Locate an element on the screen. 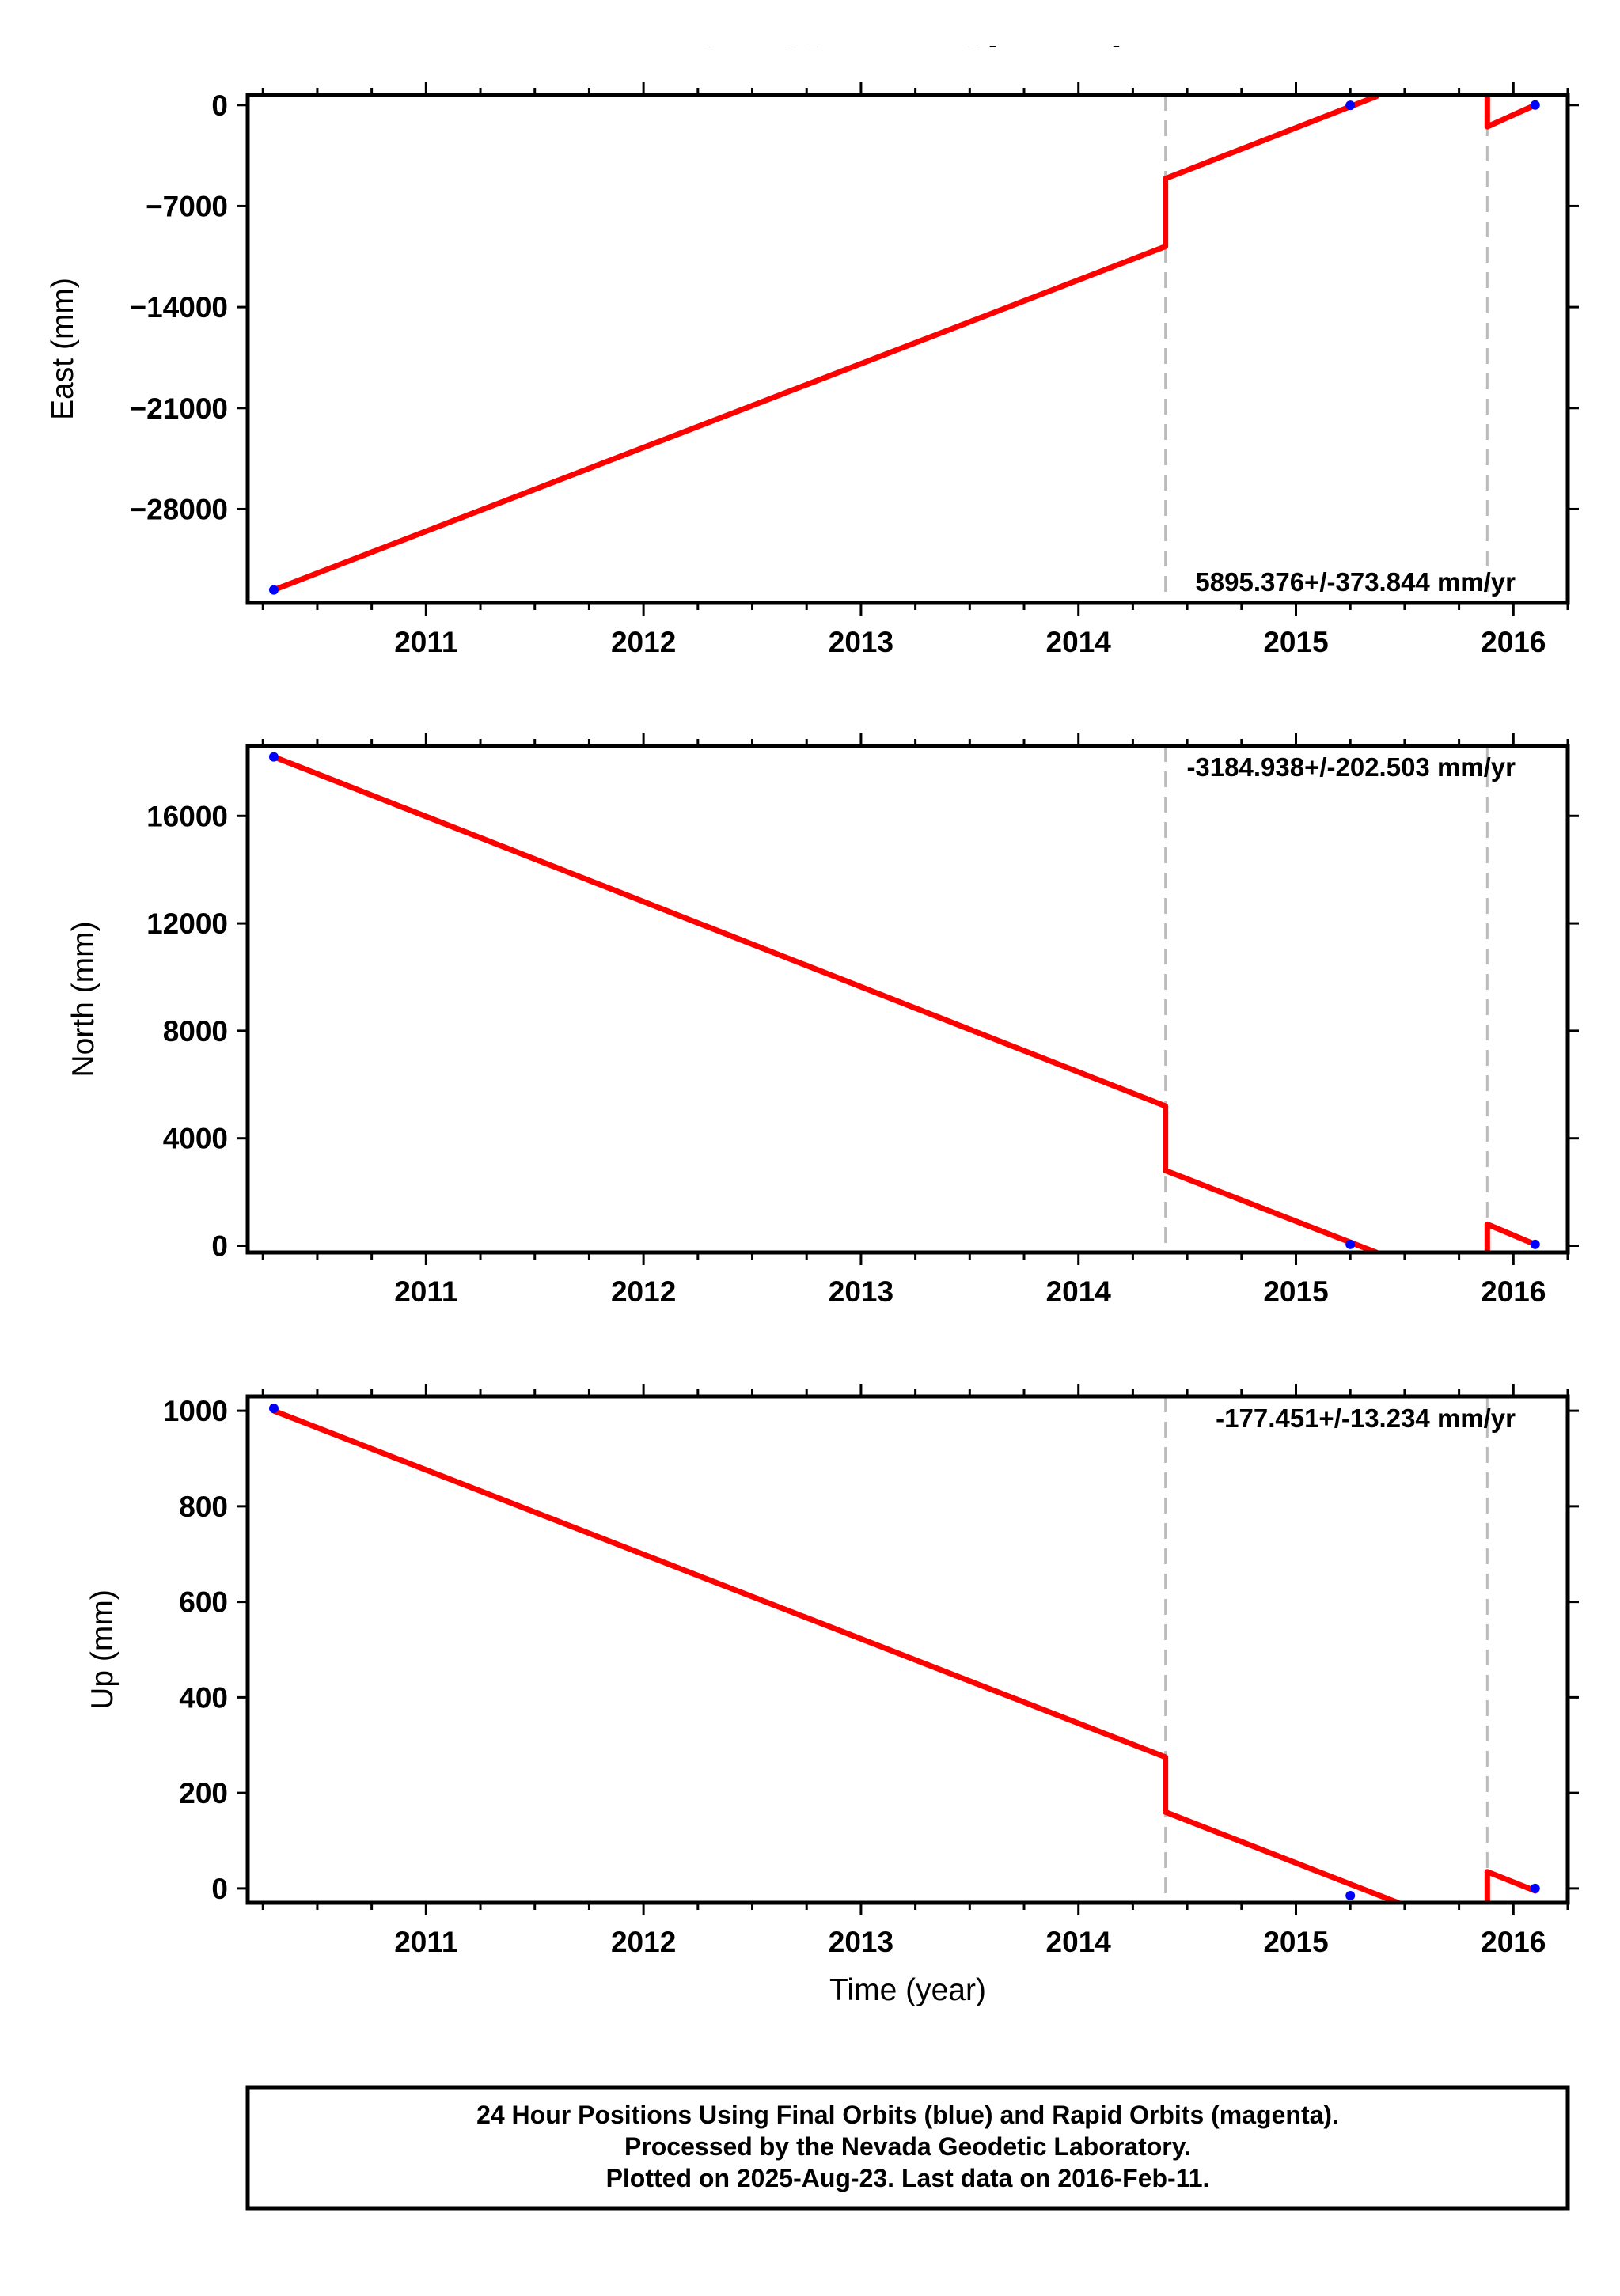 The height and width of the screenshot is (2296, 1620). footer-frame is located at coordinates (907, 2148).